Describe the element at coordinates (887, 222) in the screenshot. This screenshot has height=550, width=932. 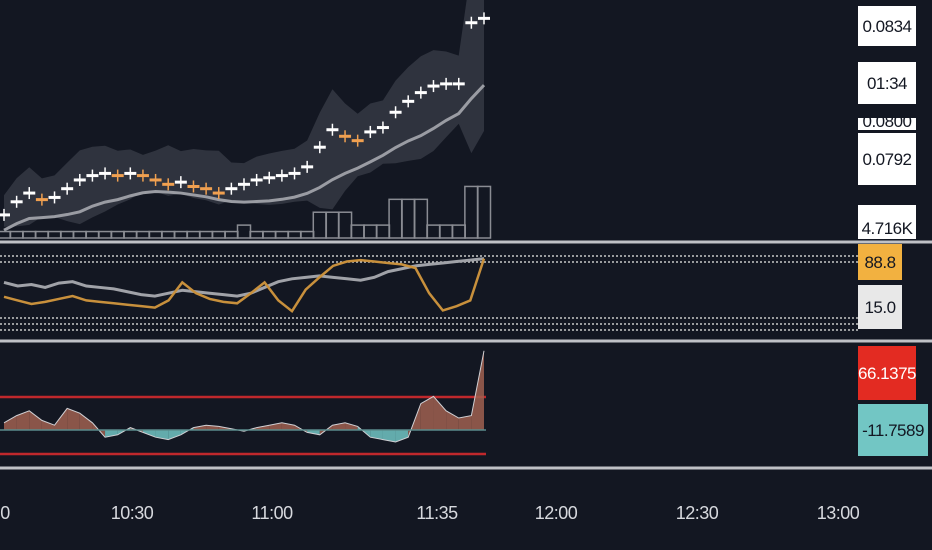
I see `volume-tag: 4.716K` at that location.